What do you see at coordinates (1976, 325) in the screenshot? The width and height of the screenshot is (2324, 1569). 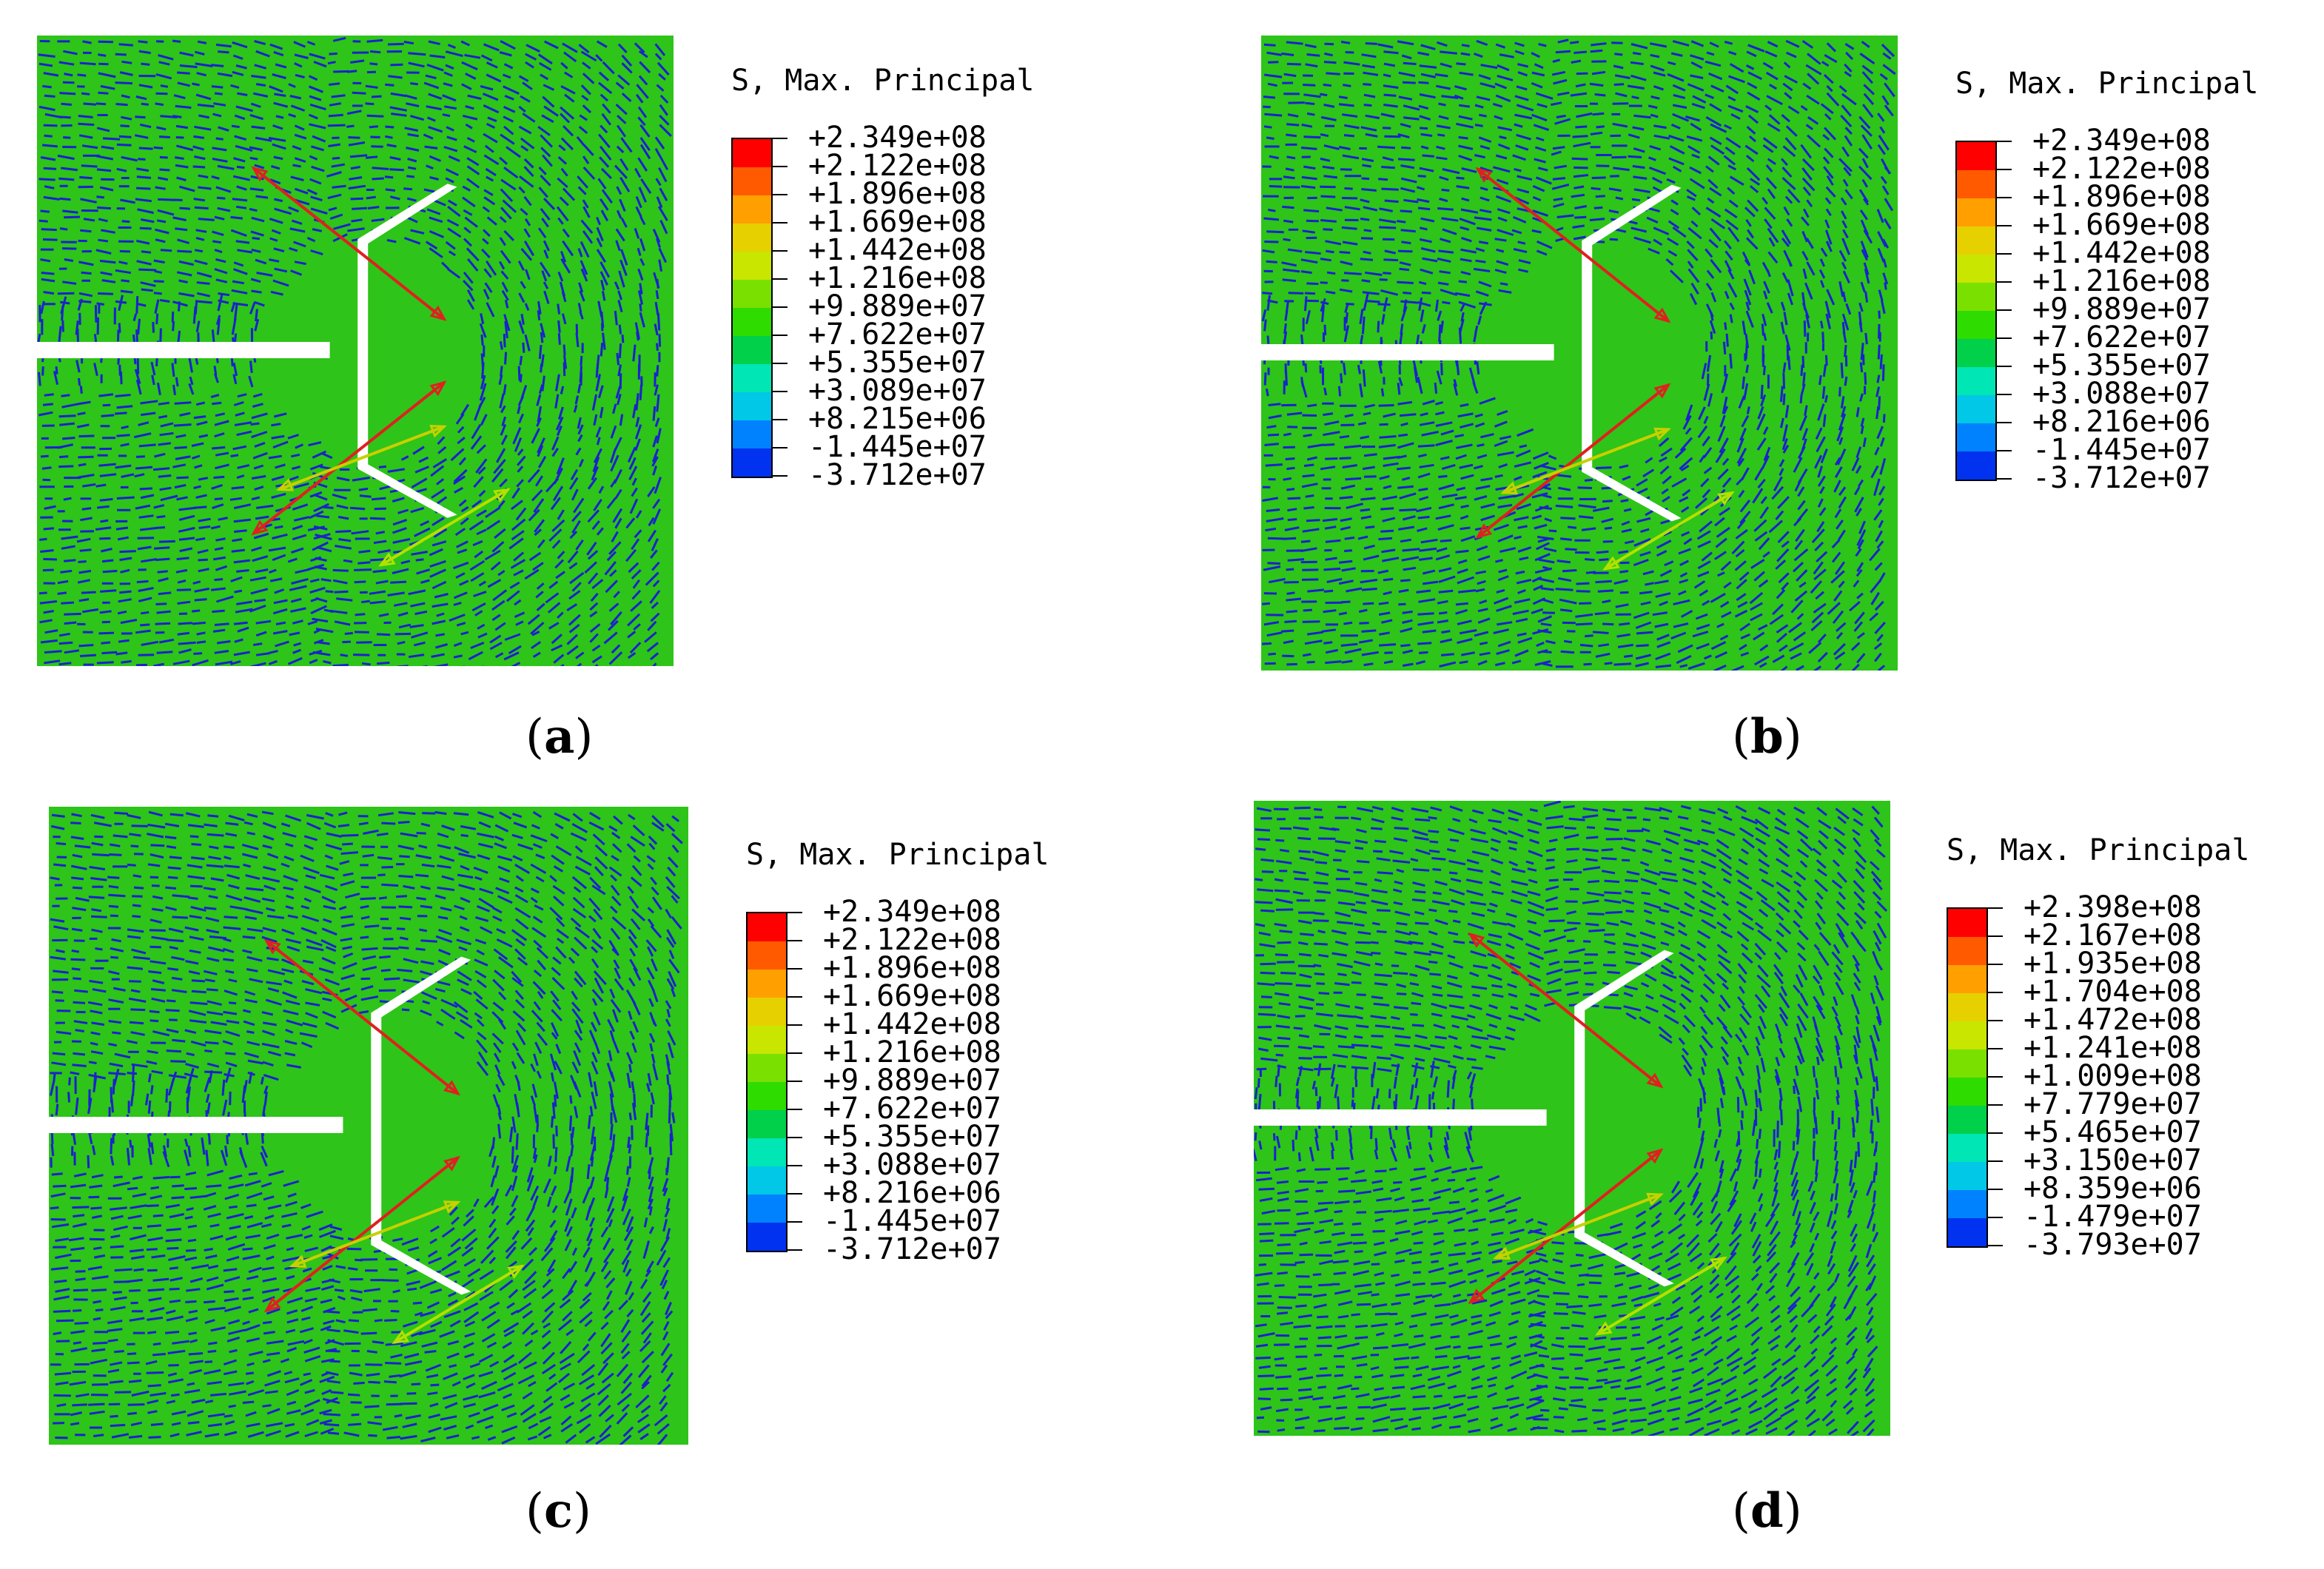 I see `legend-swatch` at bounding box center [1976, 325].